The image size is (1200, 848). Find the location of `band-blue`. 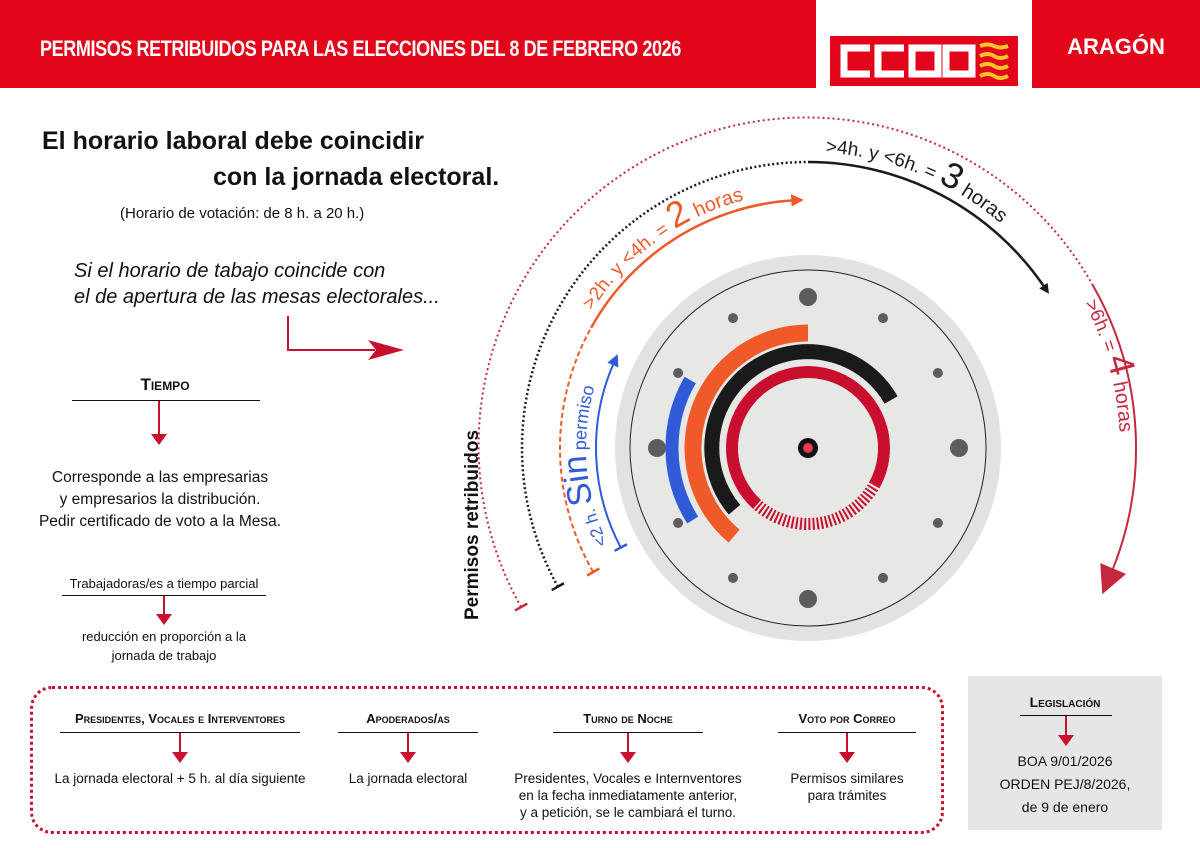

band-blue is located at coordinates (682, 450).